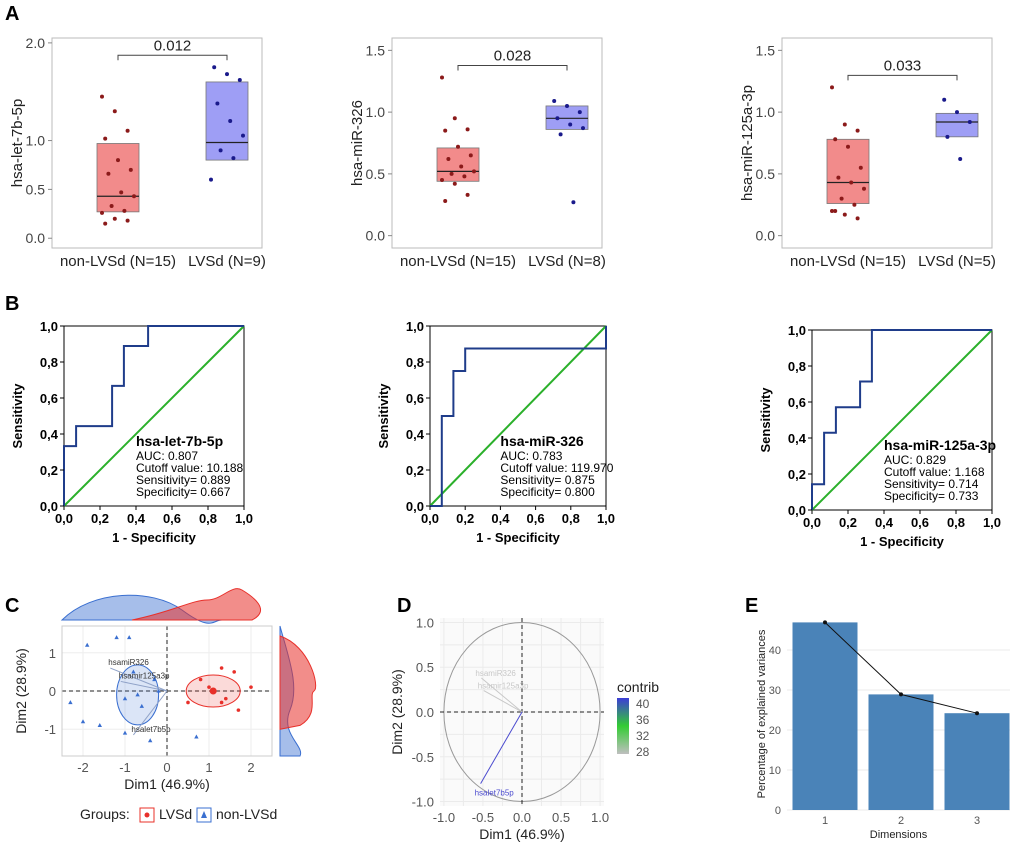 Image resolution: width=1021 pixels, height=848 pixels. I want to click on x-tick-label: 1, so click(208, 767).